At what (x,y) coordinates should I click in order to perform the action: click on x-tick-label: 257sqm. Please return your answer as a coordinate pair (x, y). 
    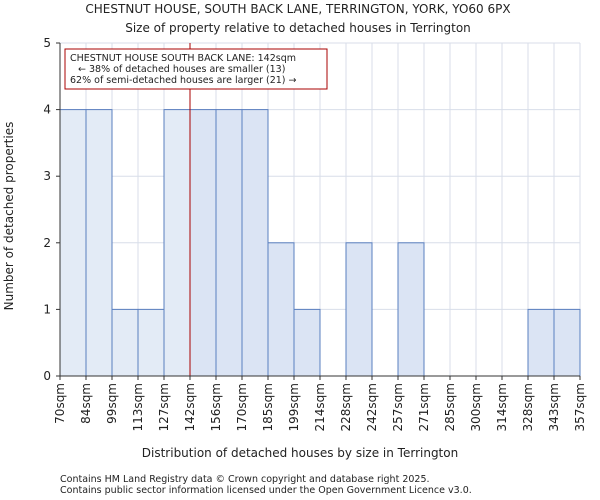
    Looking at the image, I should click on (398, 407).